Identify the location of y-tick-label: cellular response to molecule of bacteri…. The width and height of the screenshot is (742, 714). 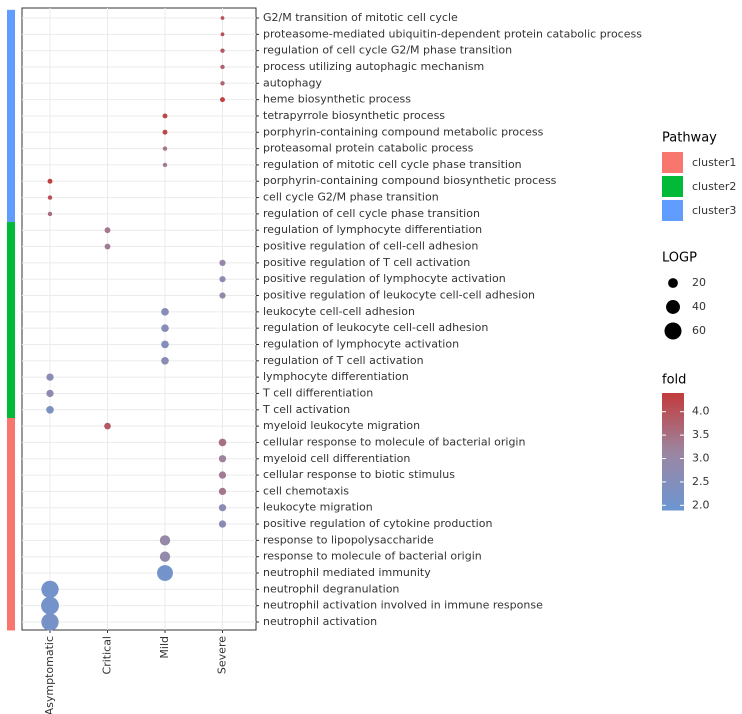
(394, 441).